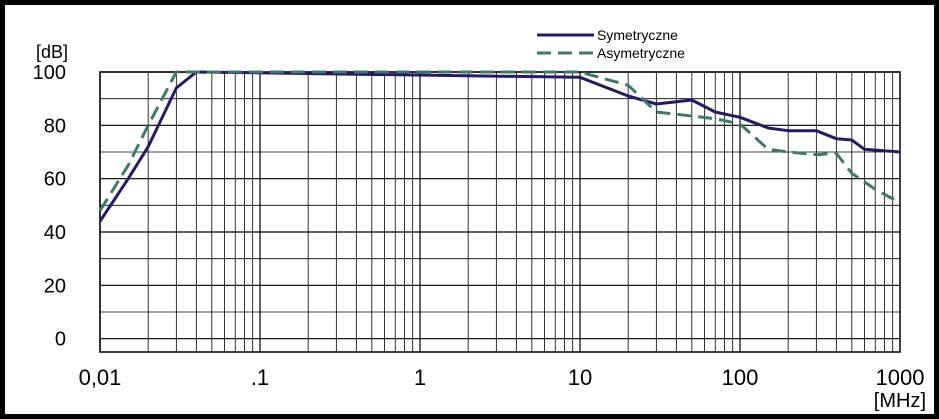 Image resolution: width=939 pixels, height=419 pixels. I want to click on y-tick-labels: 100 80 60 40 20 0, so click(49, 206).